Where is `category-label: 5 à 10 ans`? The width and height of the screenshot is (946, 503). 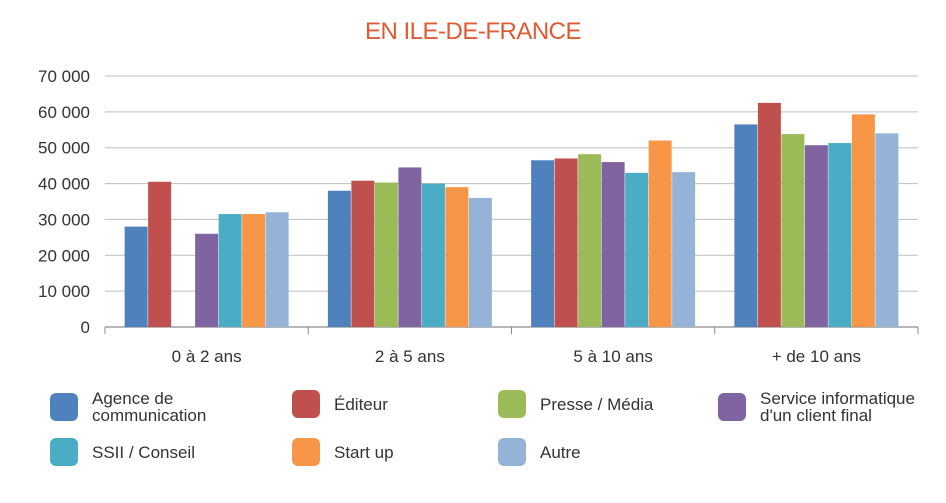 category-label: 5 à 10 ans is located at coordinates (612, 356).